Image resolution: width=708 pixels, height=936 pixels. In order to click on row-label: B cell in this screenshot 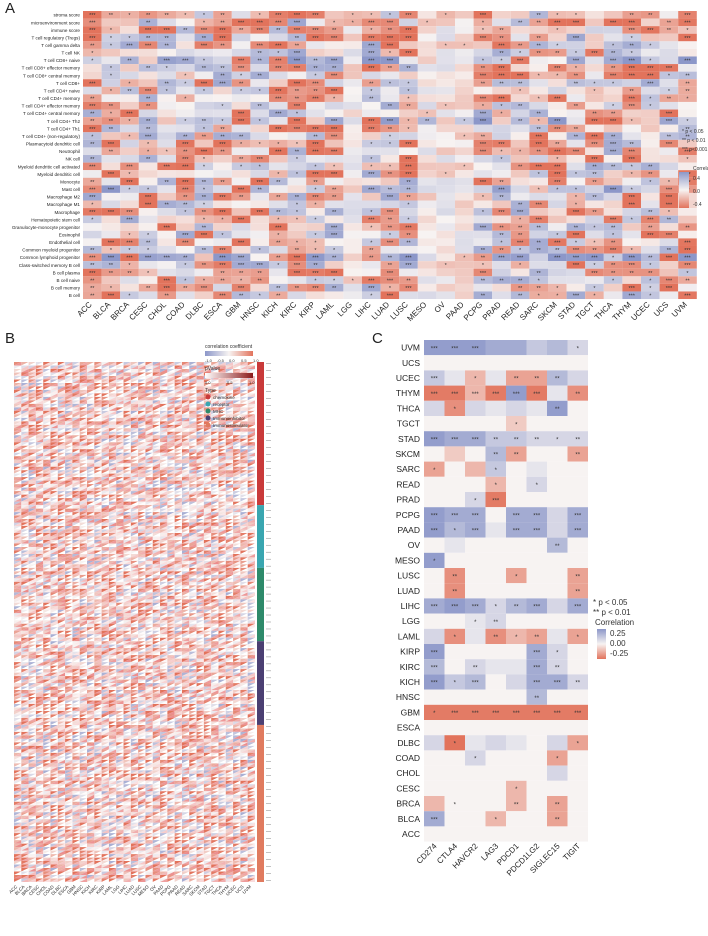, I will do `click(74, 295)`.